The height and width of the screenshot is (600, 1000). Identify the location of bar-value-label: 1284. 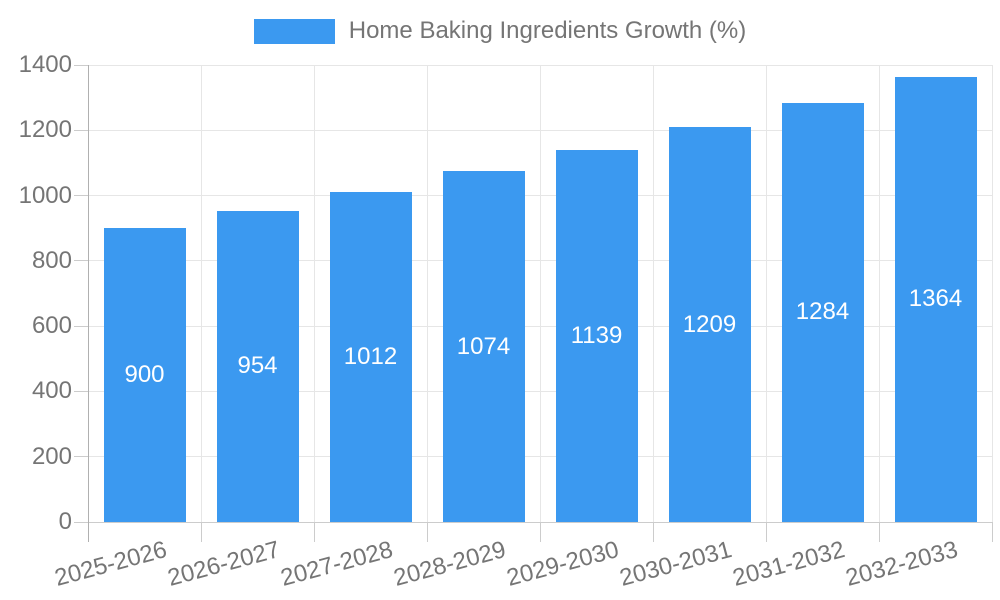
(822, 312).